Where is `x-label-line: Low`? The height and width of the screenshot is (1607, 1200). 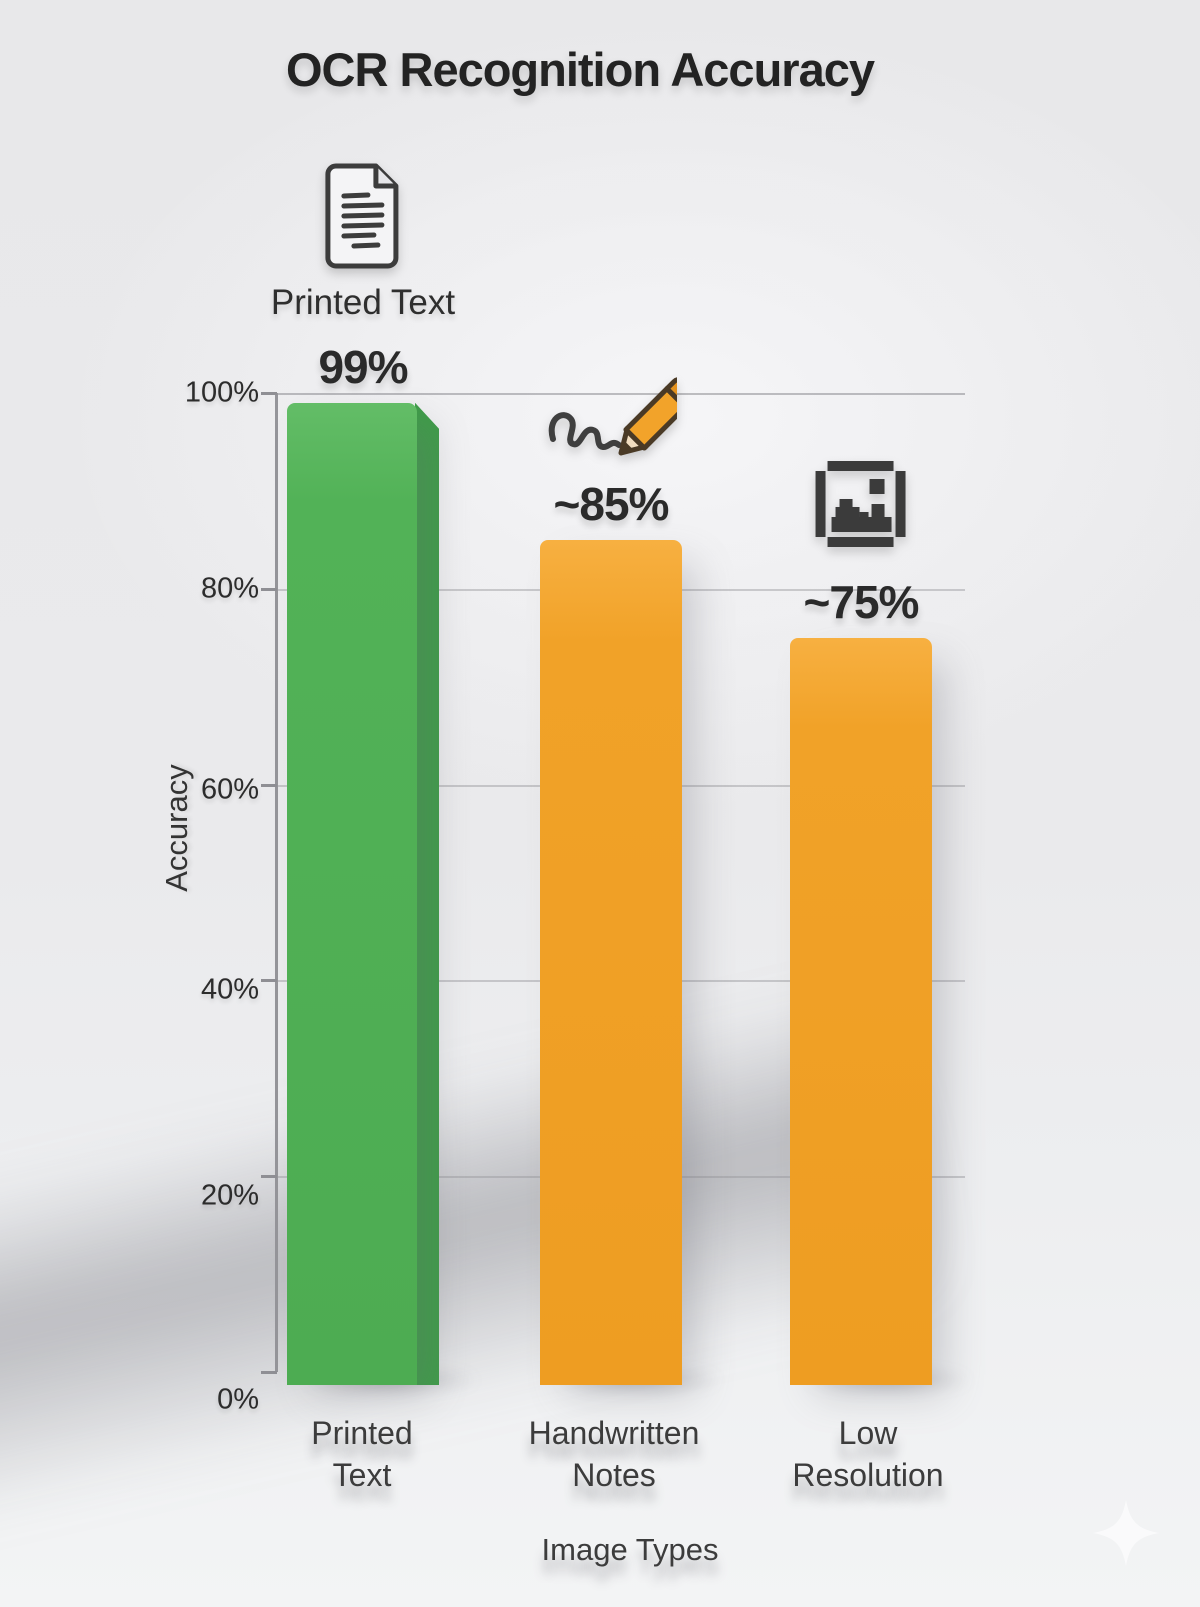 x-label-line: Low is located at coordinates (868, 1433).